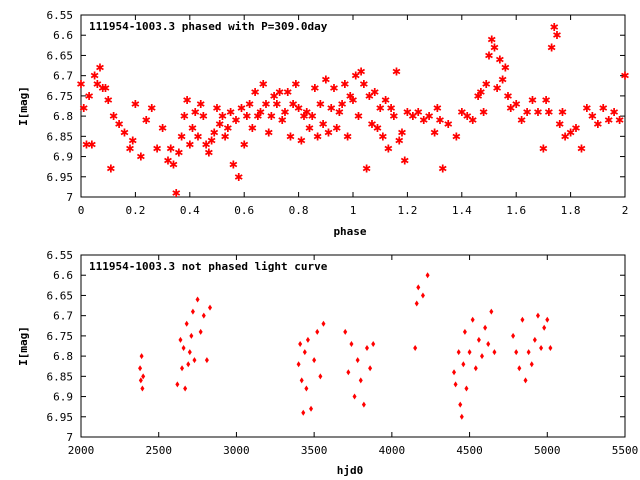 This screenshot has width=640, height=480. What do you see at coordinates (236, 450) in the screenshot?
I see `x-tick-label: 3000` at bounding box center [236, 450].